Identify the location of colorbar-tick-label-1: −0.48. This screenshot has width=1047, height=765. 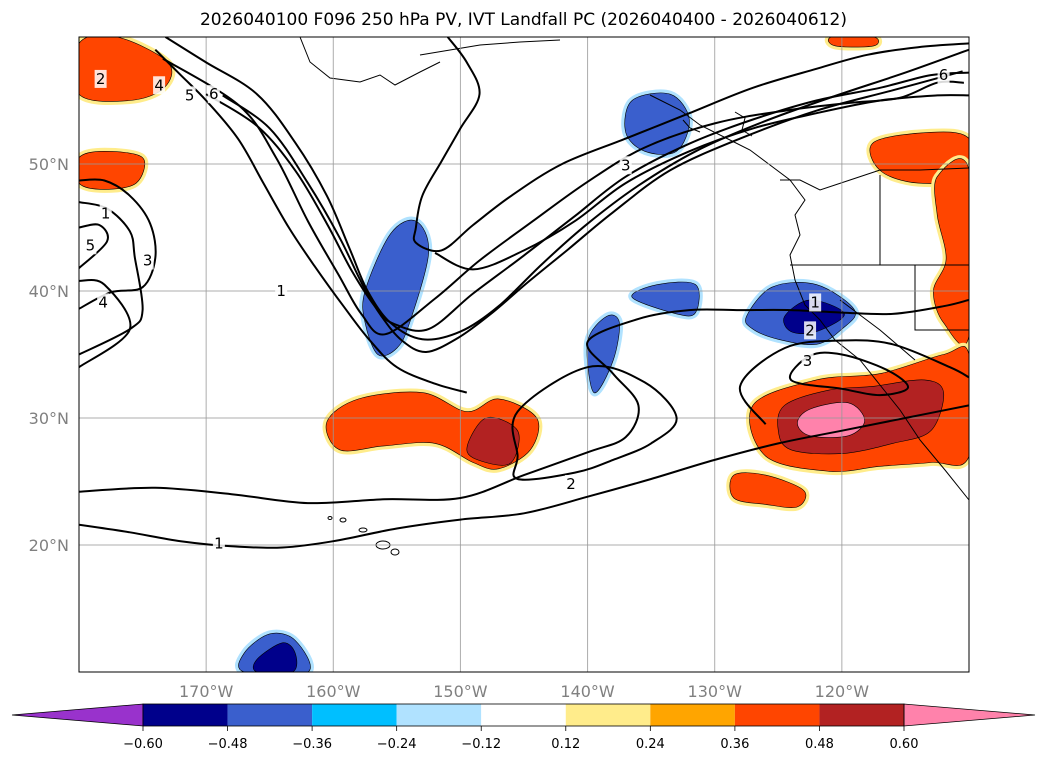
(228, 744).